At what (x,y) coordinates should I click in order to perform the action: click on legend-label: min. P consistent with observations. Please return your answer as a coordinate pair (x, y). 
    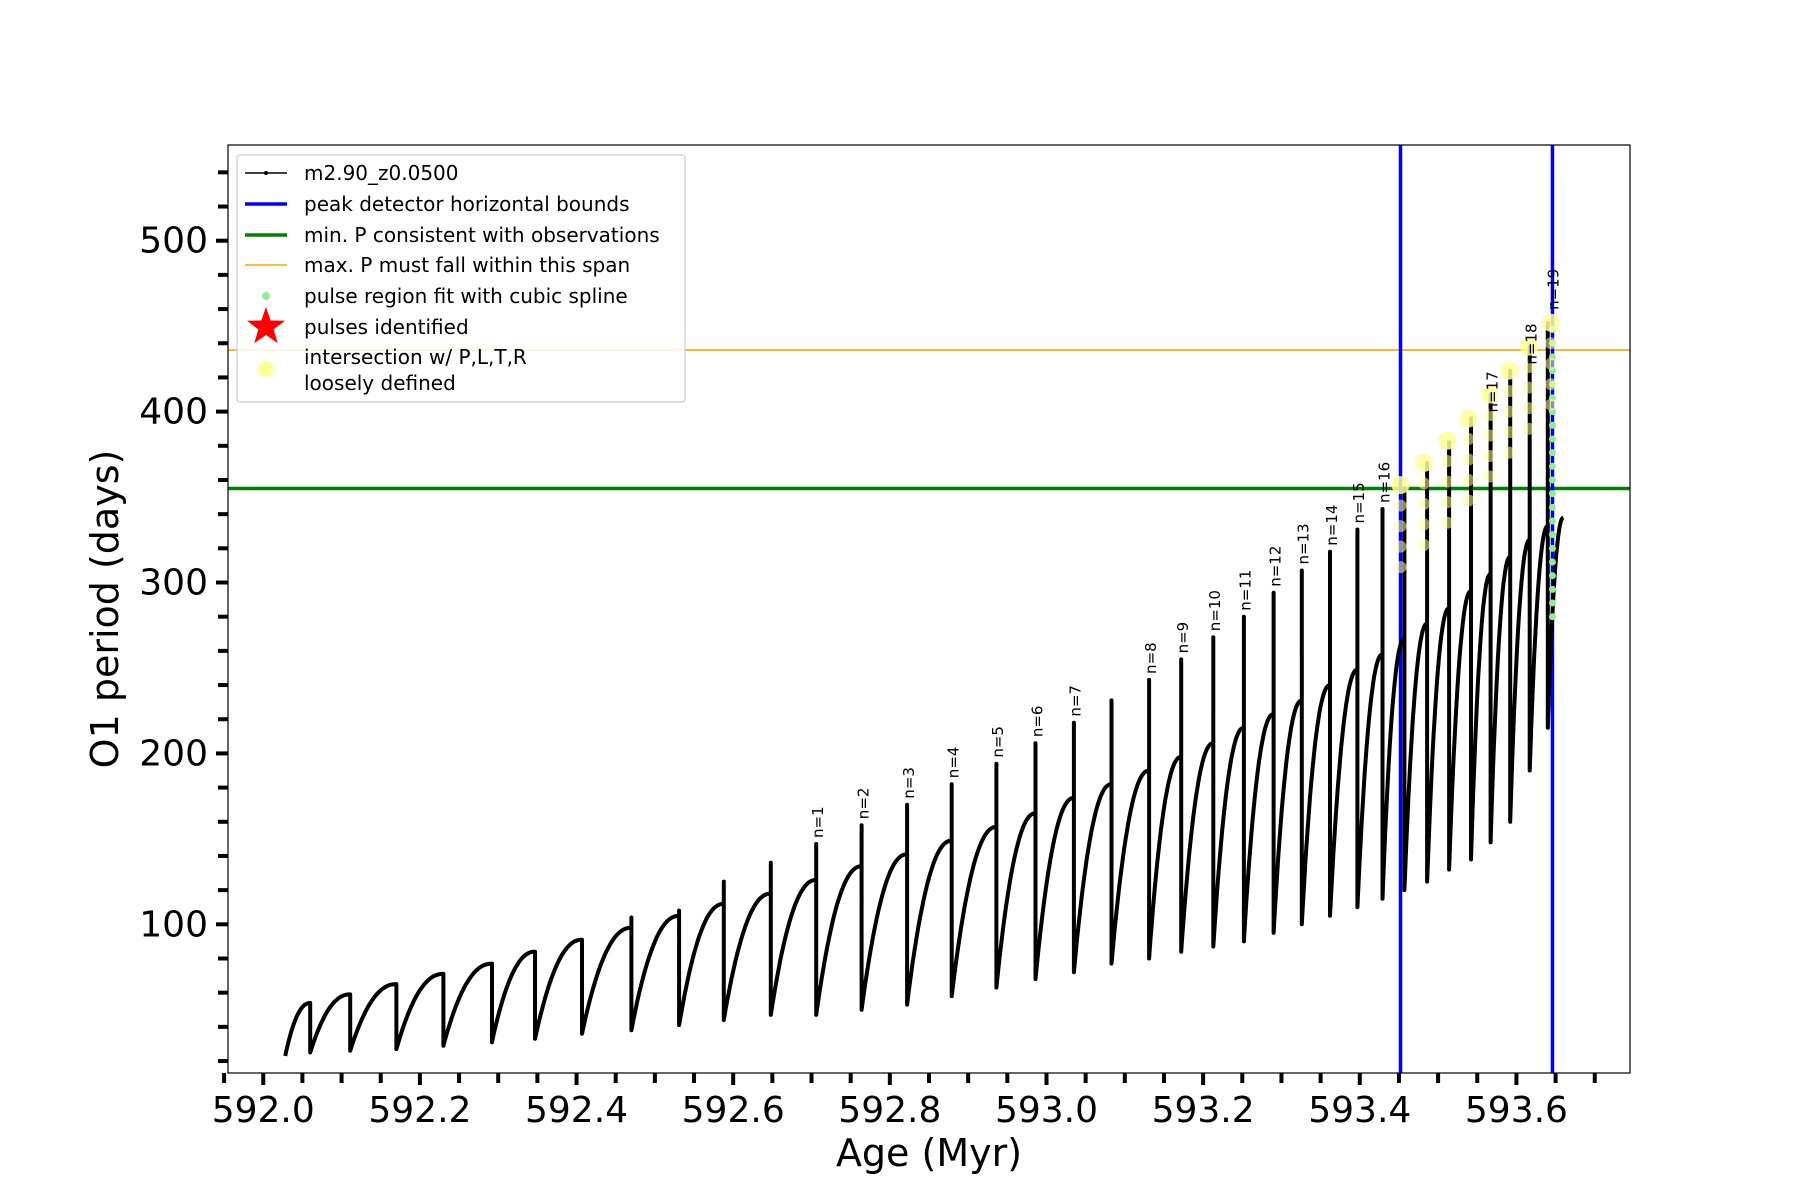
    Looking at the image, I should click on (482, 235).